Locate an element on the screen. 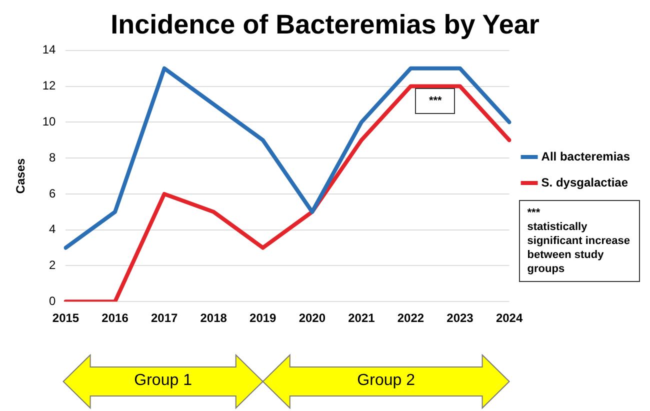  text: Group 1 is located at coordinates (163, 381).